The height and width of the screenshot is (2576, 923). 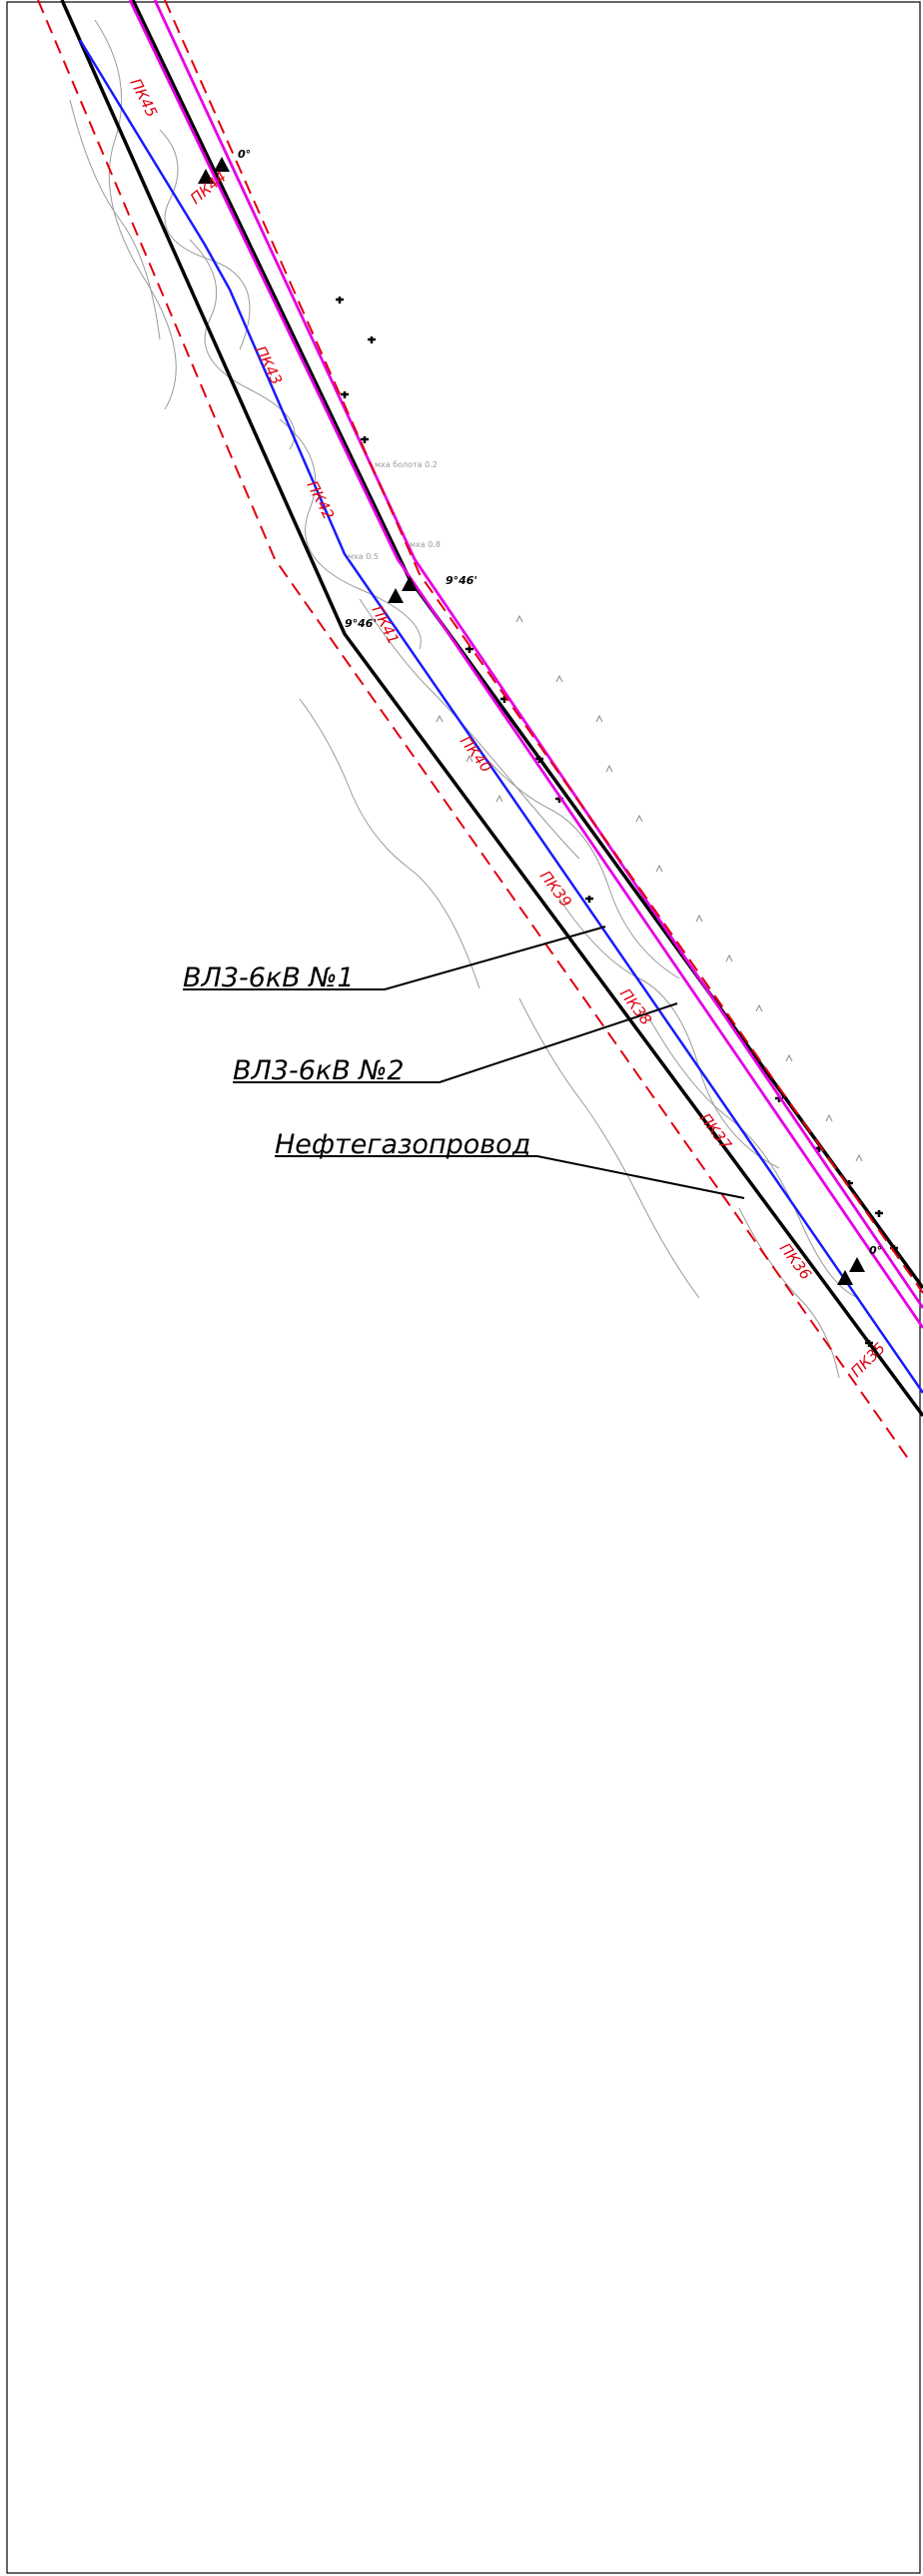 What do you see at coordinates (244, 155) in the screenshot?
I see `angle-label-1: 0°` at bounding box center [244, 155].